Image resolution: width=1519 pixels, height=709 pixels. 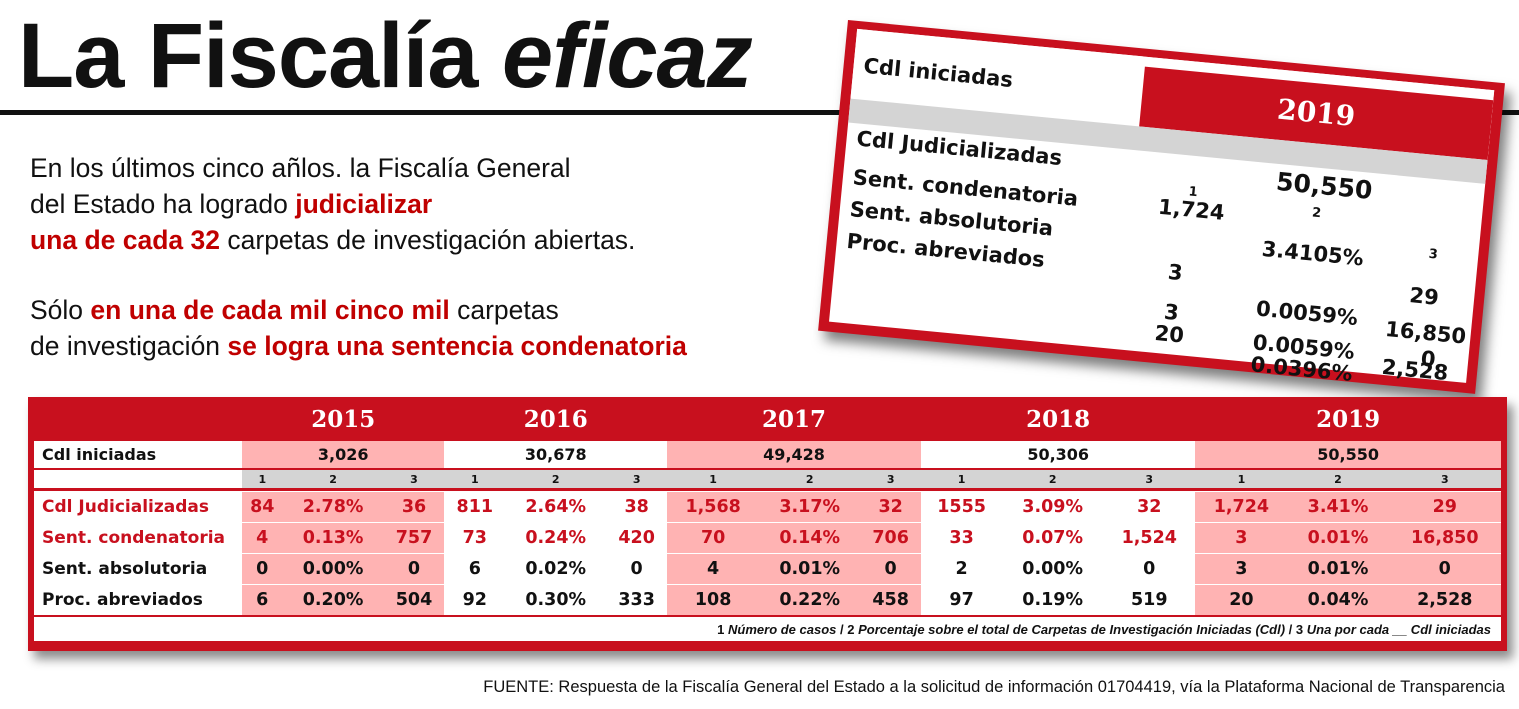 I want to click on year-header: 2019, so click(x=1348, y=419).